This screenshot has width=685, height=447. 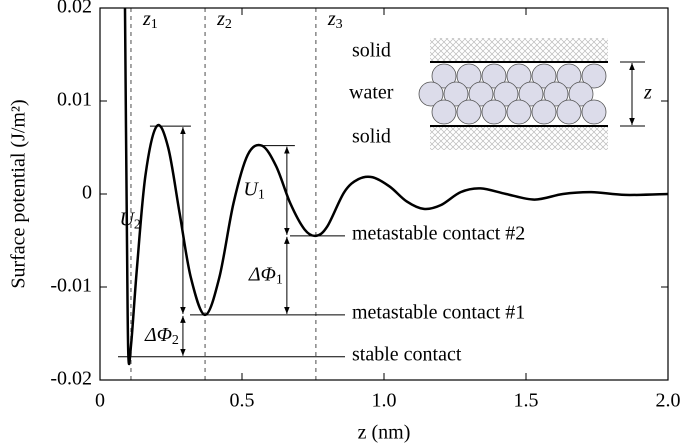 I want to click on annotation: ΔΦ2, so click(x=161, y=335).